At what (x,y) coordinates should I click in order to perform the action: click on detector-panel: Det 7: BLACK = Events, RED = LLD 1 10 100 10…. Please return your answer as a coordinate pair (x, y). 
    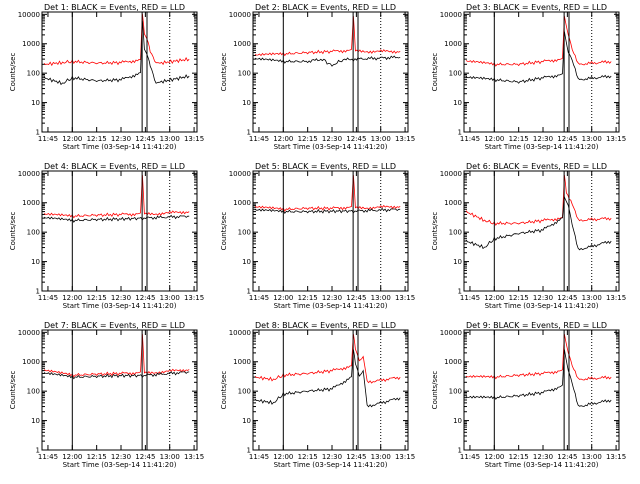
    Looking at the image, I should click on (106, 395).